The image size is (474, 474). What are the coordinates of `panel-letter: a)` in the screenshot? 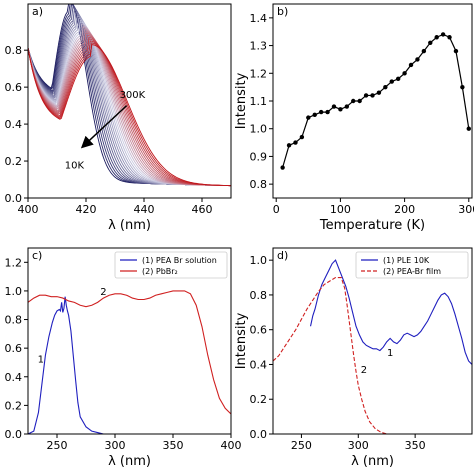 It's located at (37, 11).